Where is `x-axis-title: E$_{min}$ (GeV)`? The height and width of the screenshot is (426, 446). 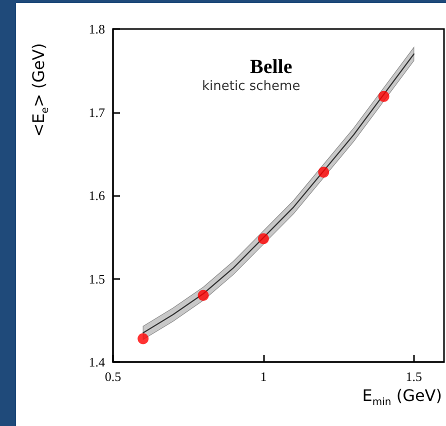
x-axis-title: E$_{min}$ (GeV) is located at coordinates (402, 397).